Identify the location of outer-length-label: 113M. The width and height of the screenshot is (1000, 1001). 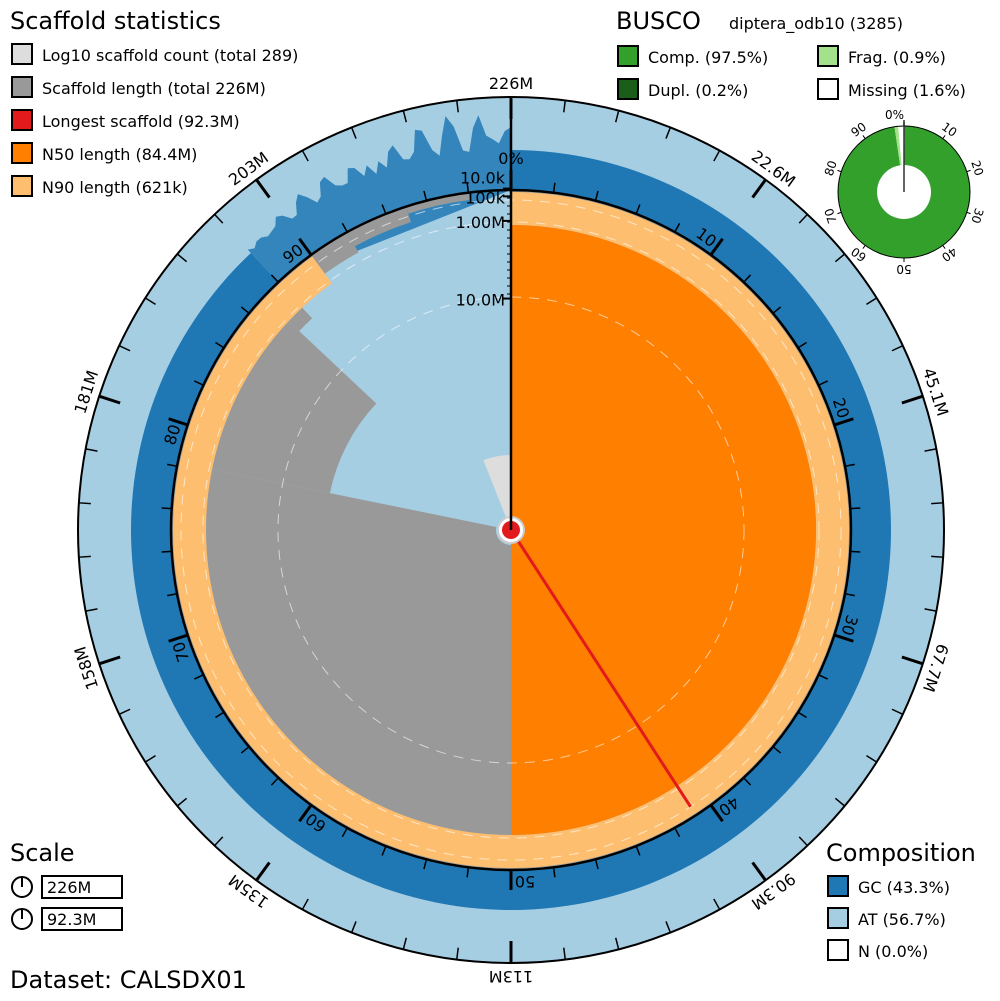
(511, 976).